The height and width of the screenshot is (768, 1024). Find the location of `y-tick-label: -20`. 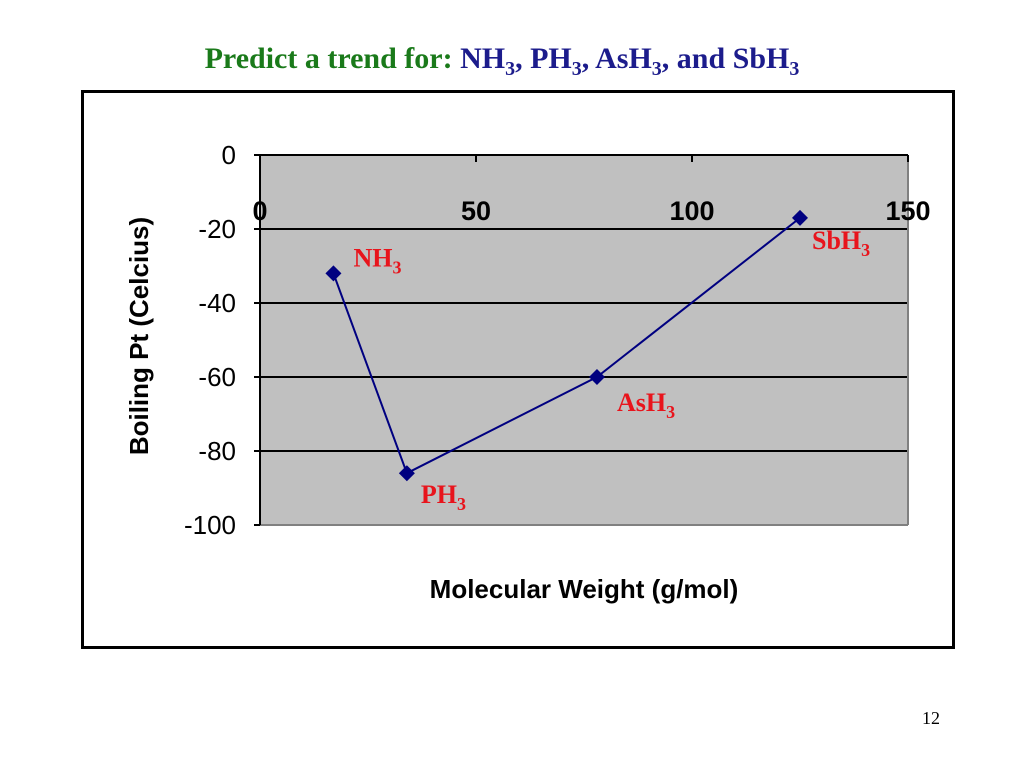

y-tick-label: -20 is located at coordinates (217, 229).